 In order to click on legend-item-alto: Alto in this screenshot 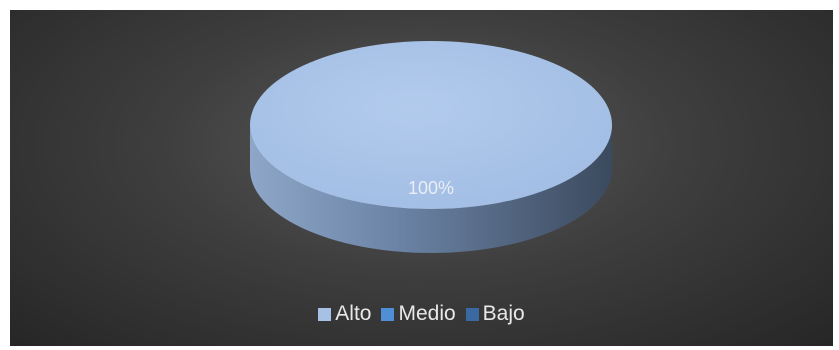, I will do `click(344, 314)`.